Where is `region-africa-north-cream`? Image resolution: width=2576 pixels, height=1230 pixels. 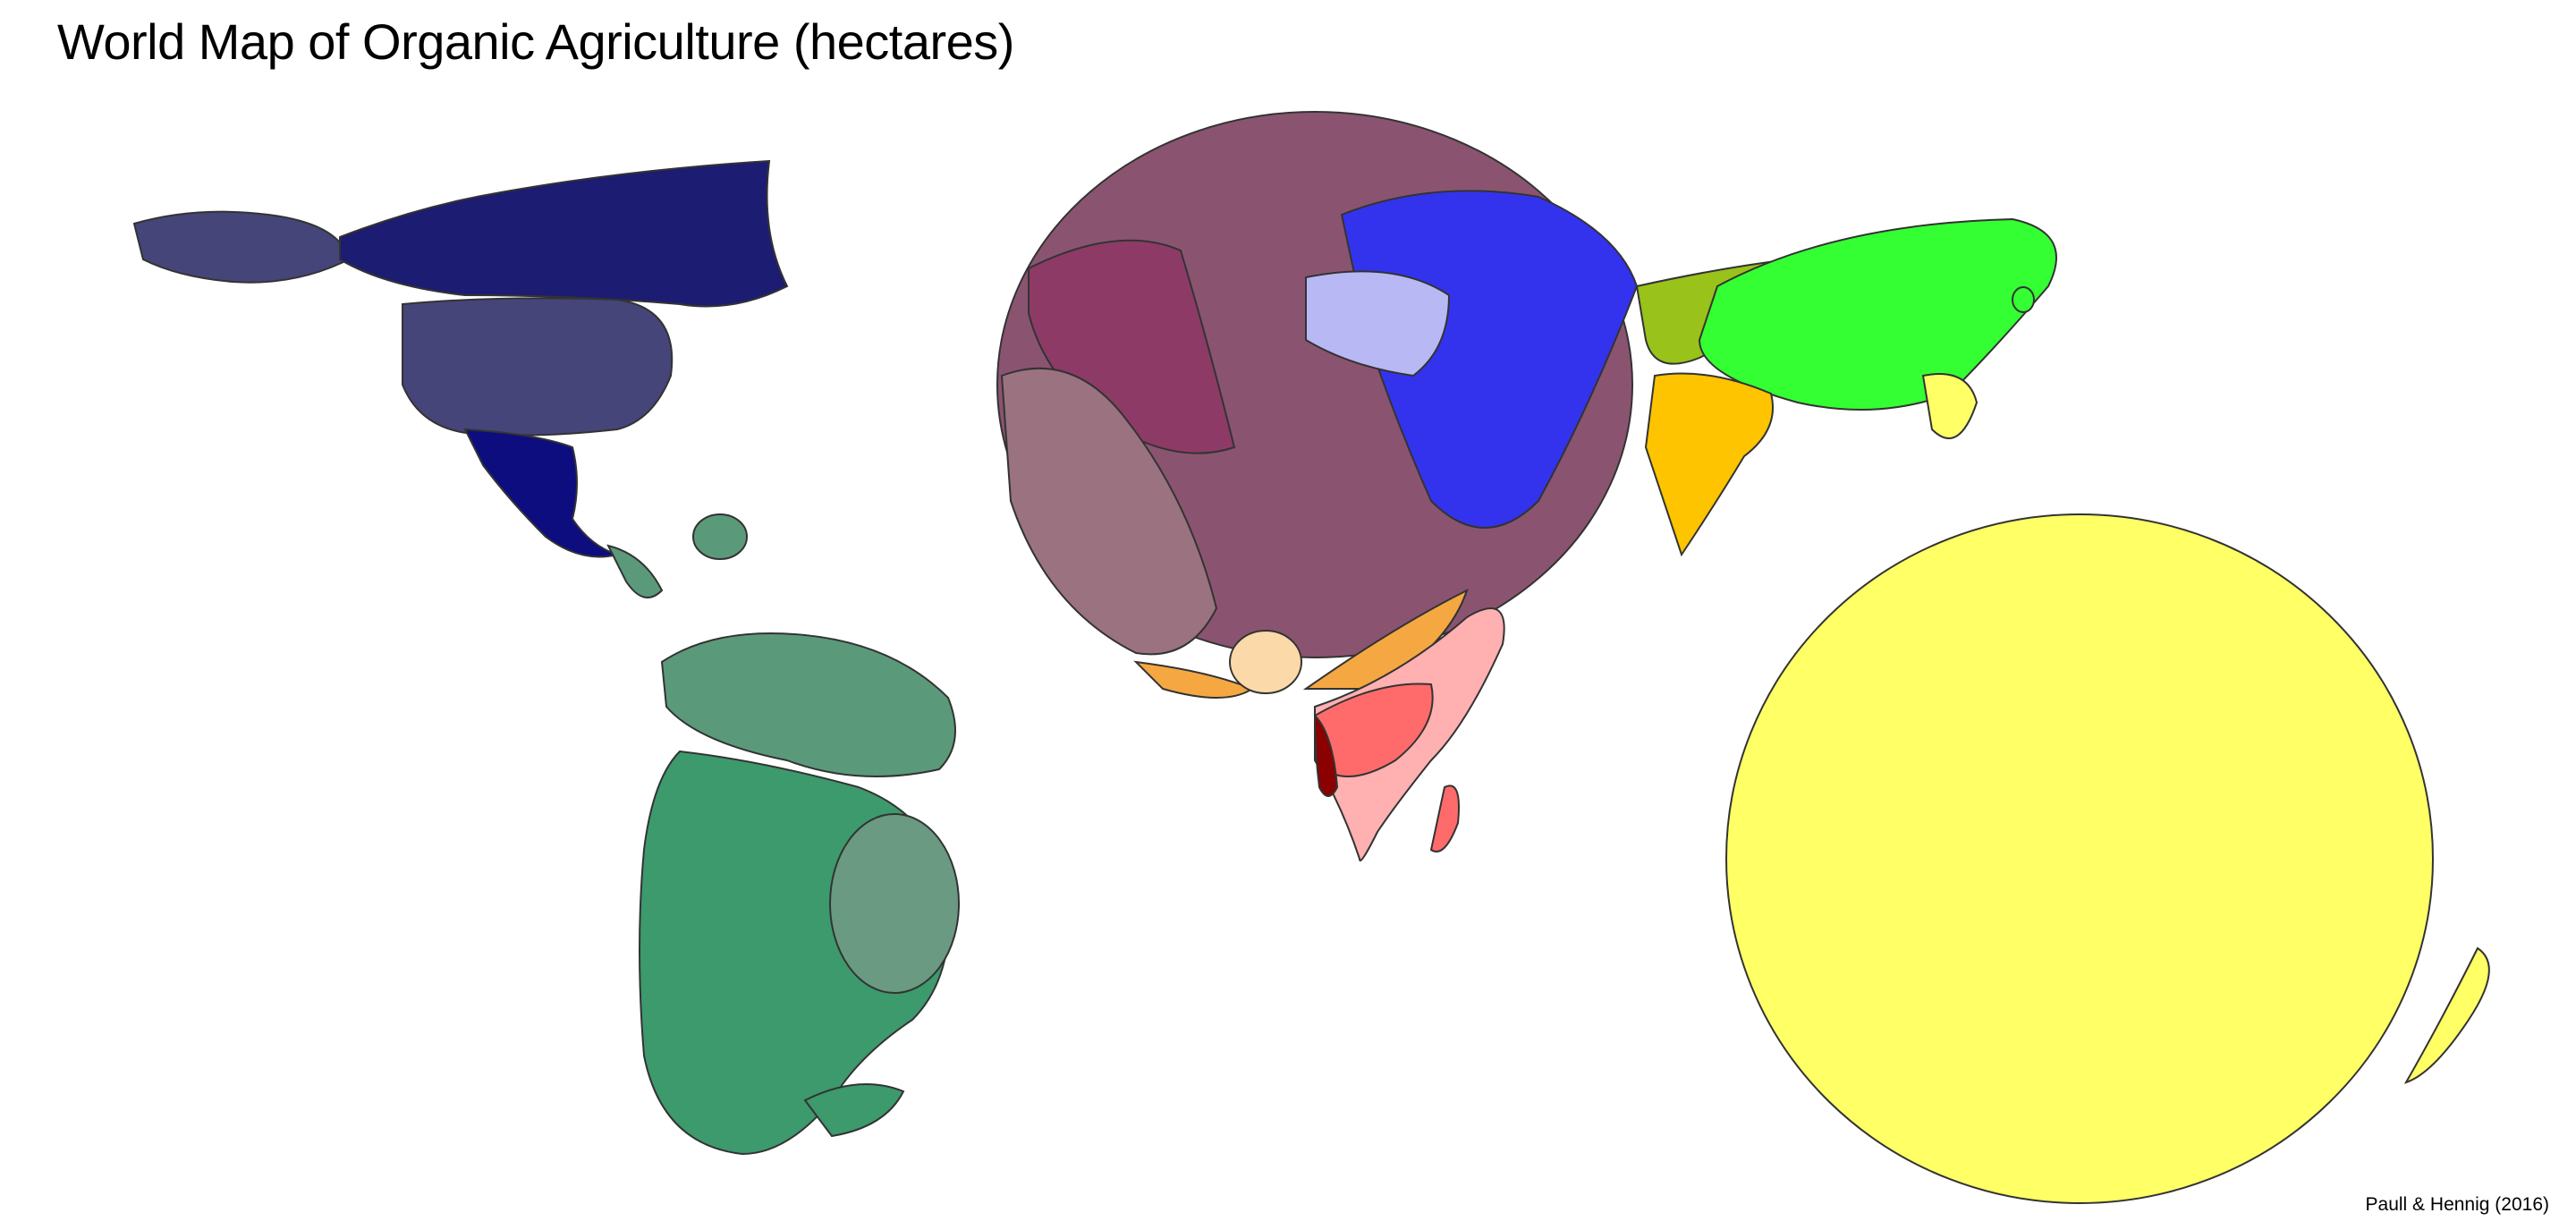 region-africa-north-cream is located at coordinates (1265, 662).